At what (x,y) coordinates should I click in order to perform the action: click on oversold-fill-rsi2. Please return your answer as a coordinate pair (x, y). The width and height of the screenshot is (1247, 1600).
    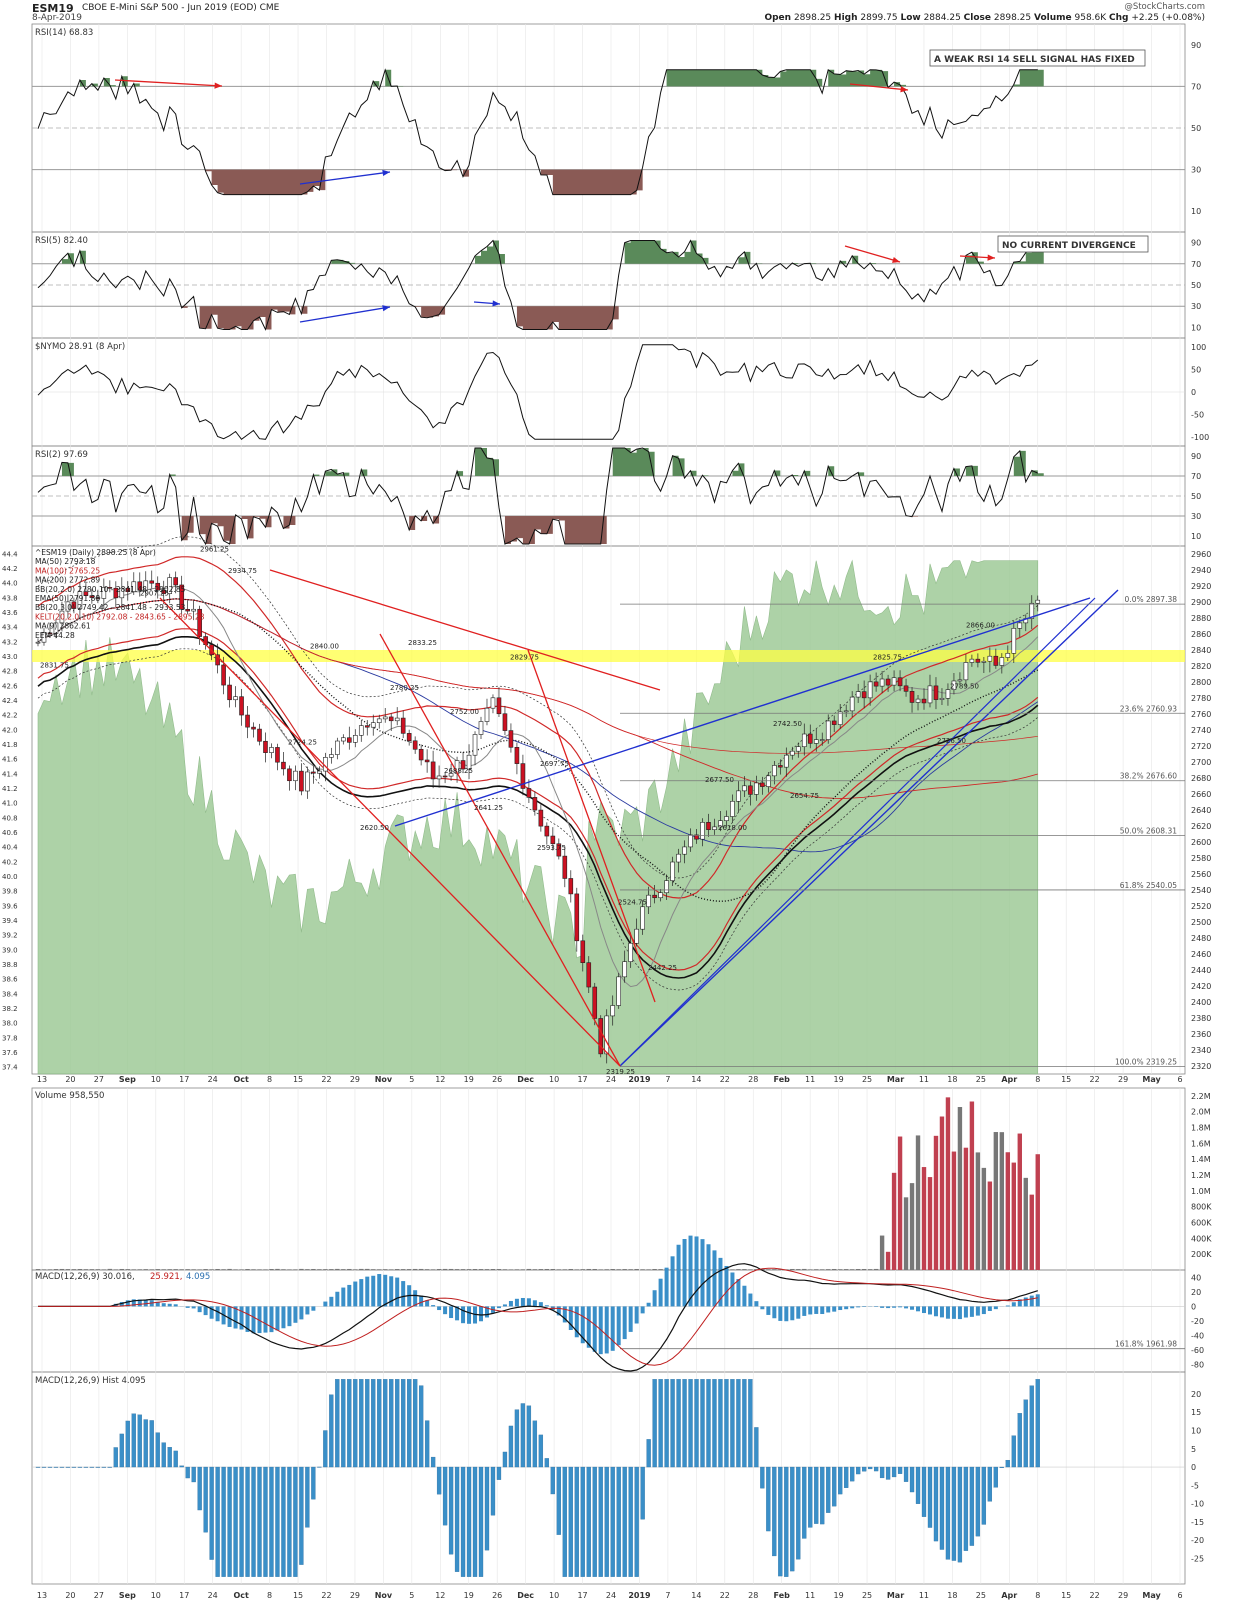
    Looking at the image, I should click on (550, 530).